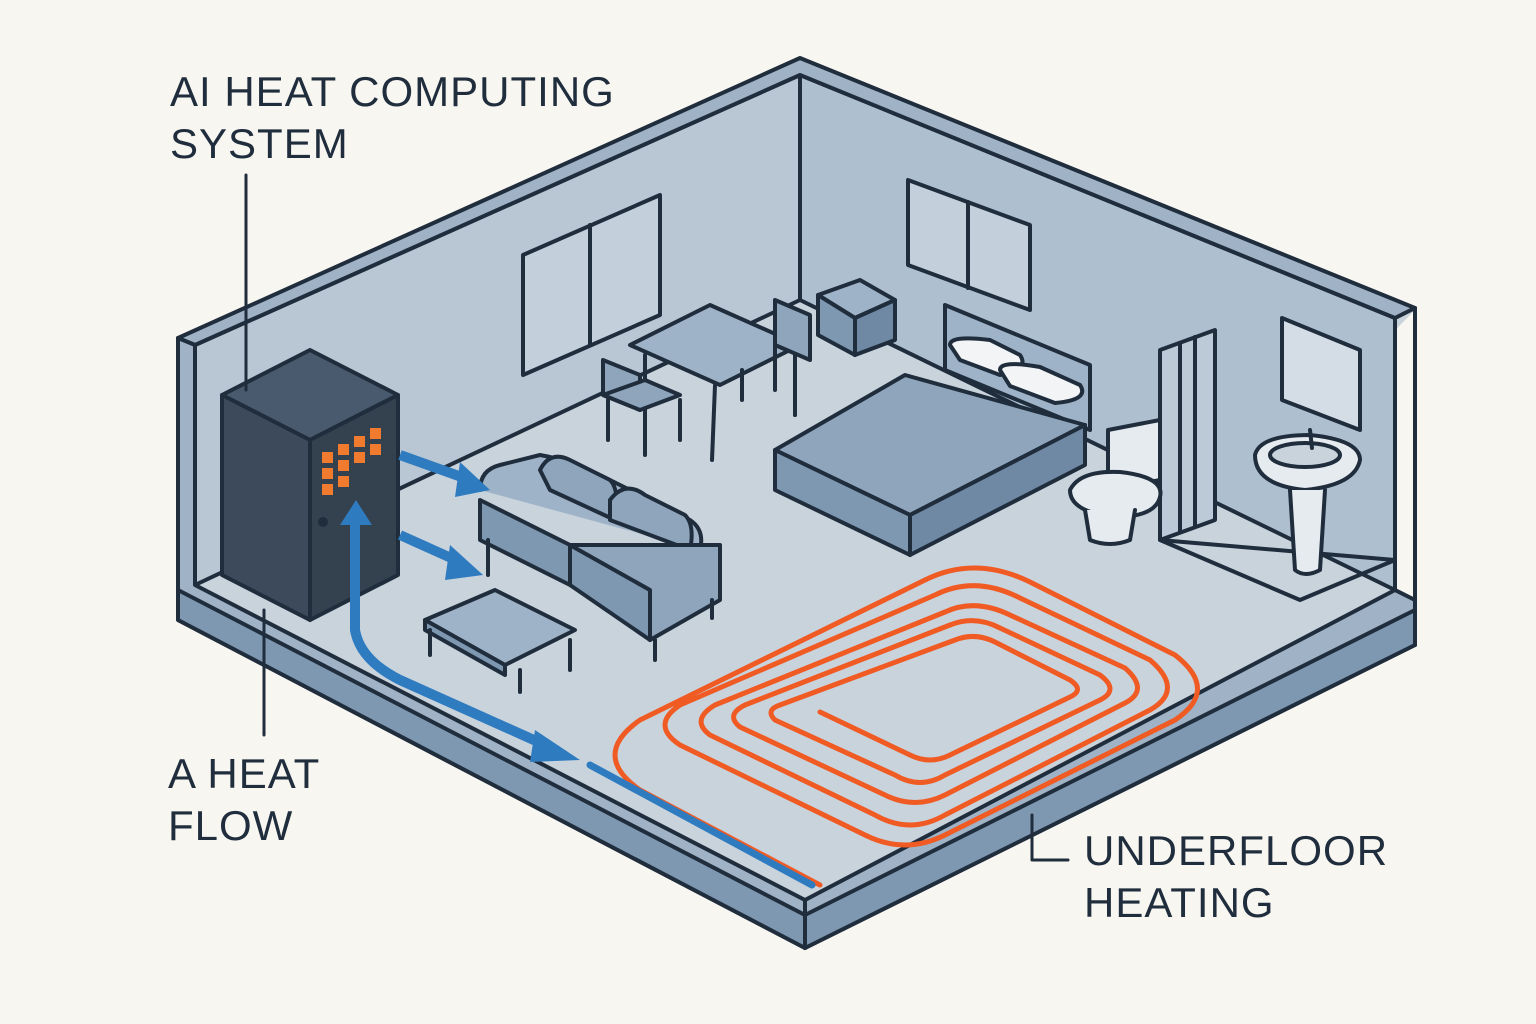  Describe the element at coordinates (351, 461) in the screenshot. I see `server-leds` at that location.